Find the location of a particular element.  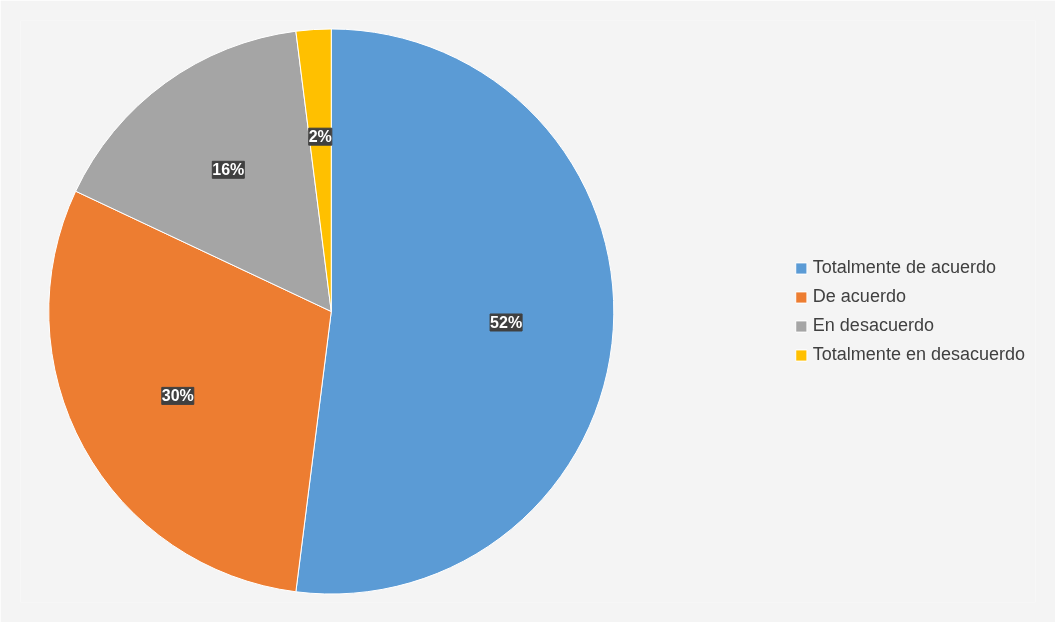

legend-label: Totalmente en desacuerdo is located at coordinates (918, 354).